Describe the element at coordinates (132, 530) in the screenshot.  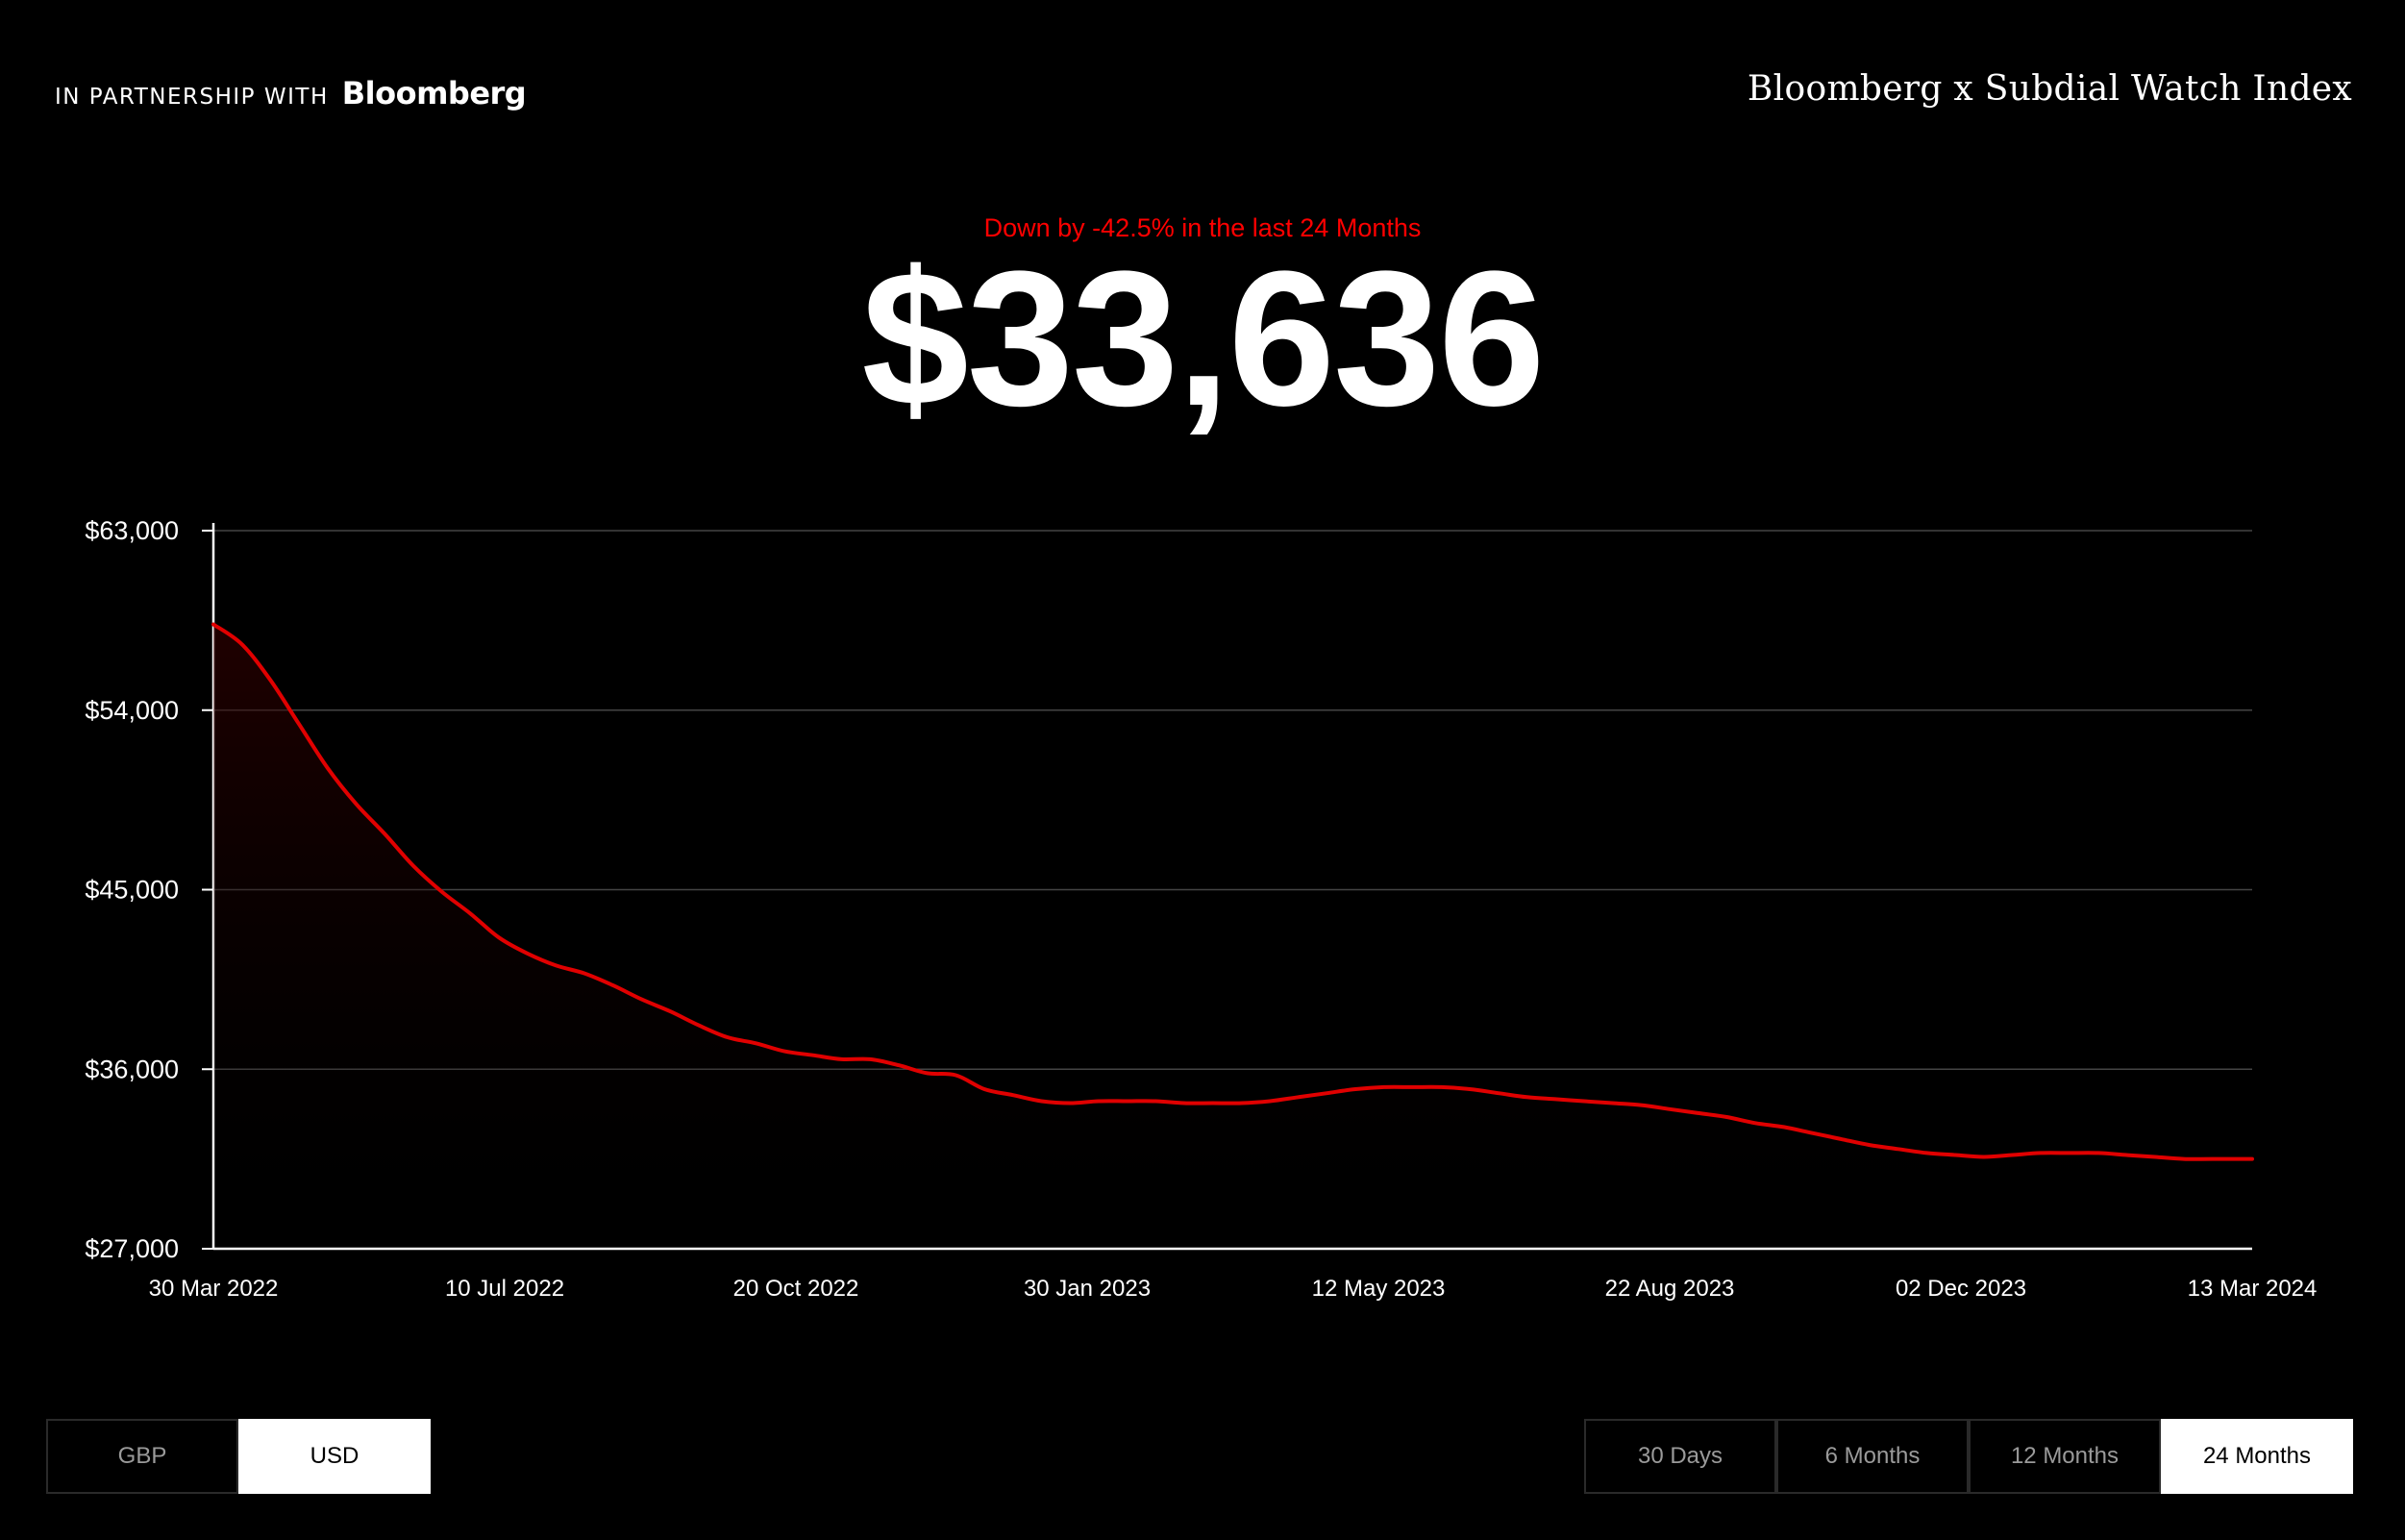
I see `y-tick-label: $63,000` at that location.